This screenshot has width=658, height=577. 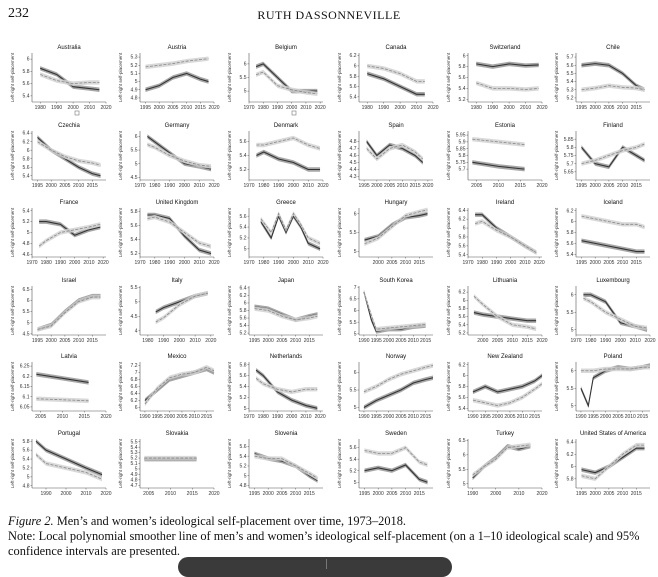 I want to click on panel-title: United States of America, so click(x=613, y=434).